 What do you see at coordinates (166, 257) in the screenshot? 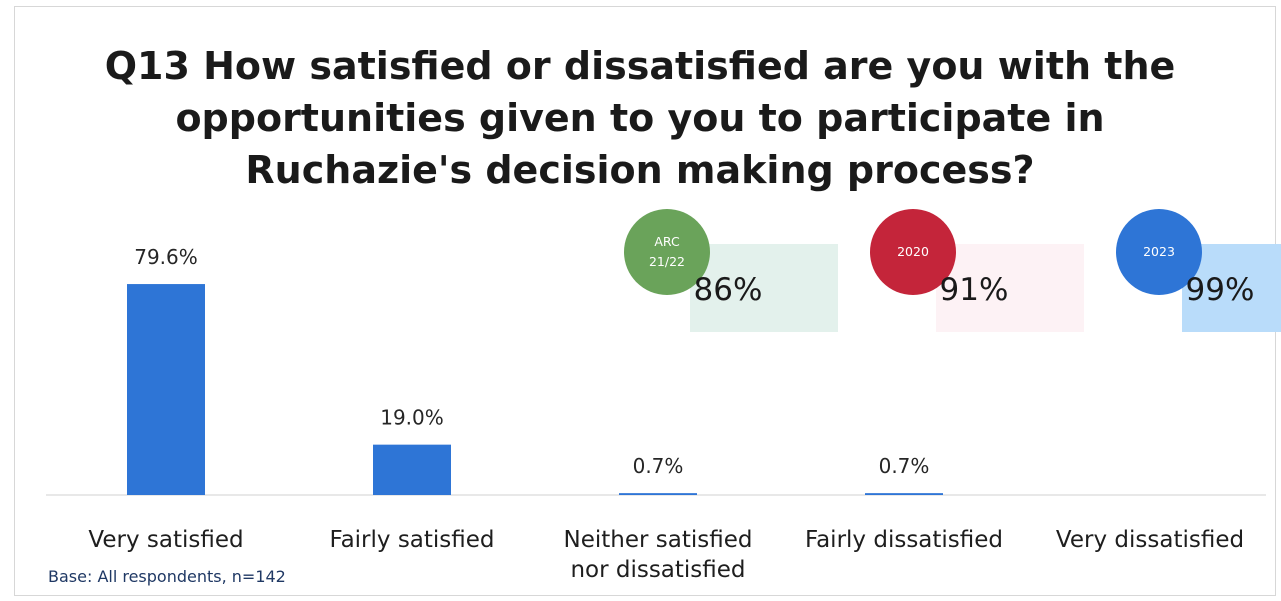
I see `data-label: 79.6%` at bounding box center [166, 257].